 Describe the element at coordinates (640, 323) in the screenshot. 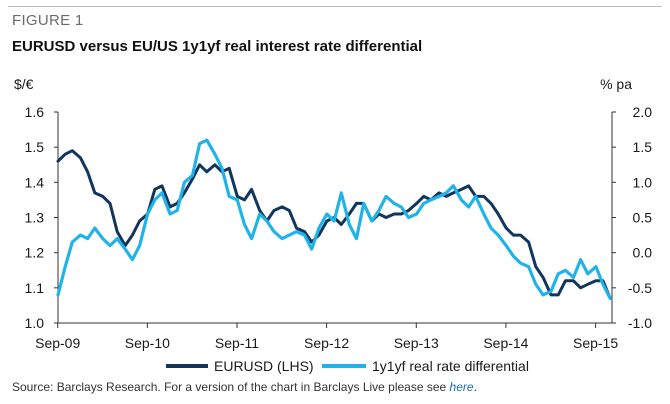

I see `right-tick-label: -1.0` at that location.